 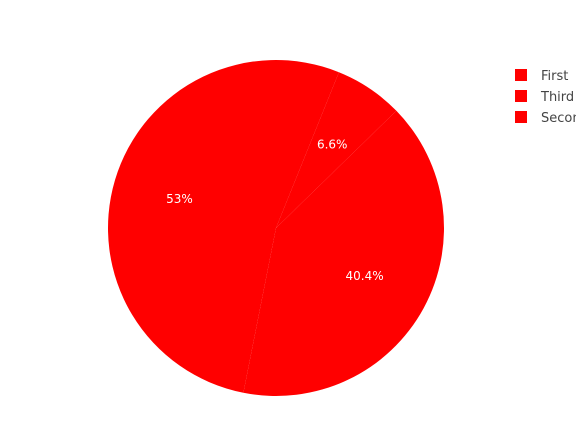 I want to click on legend: First Third Second, so click(x=545, y=97).